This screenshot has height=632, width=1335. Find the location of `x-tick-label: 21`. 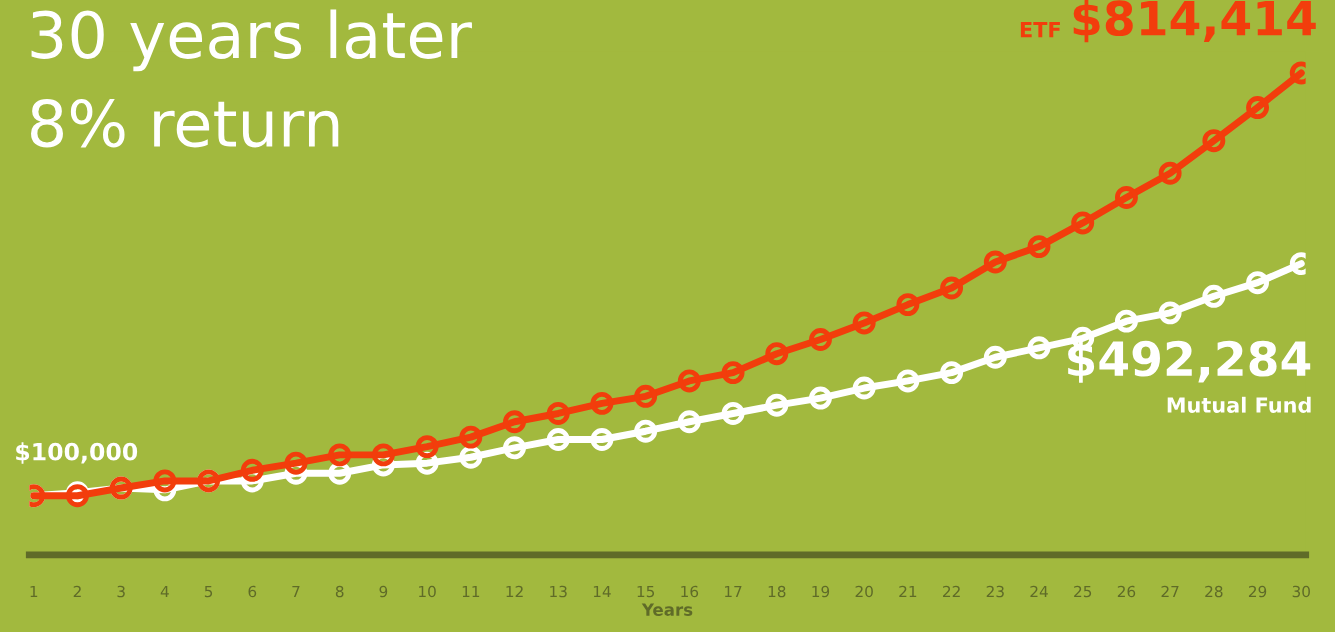

x-tick-label: 21 is located at coordinates (908, 591).